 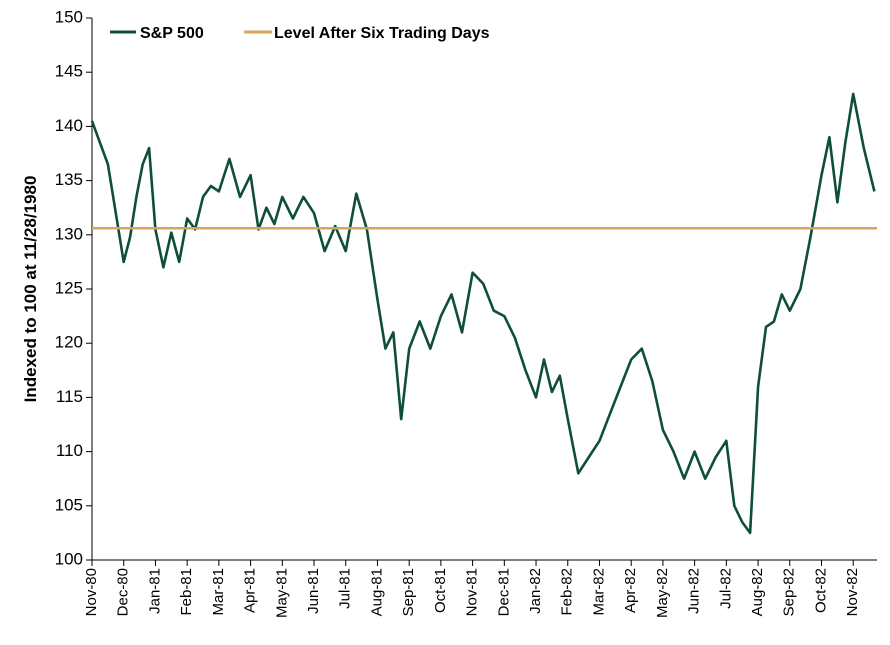 What do you see at coordinates (69, 504) in the screenshot?
I see `y-tick-label: 105` at bounding box center [69, 504].